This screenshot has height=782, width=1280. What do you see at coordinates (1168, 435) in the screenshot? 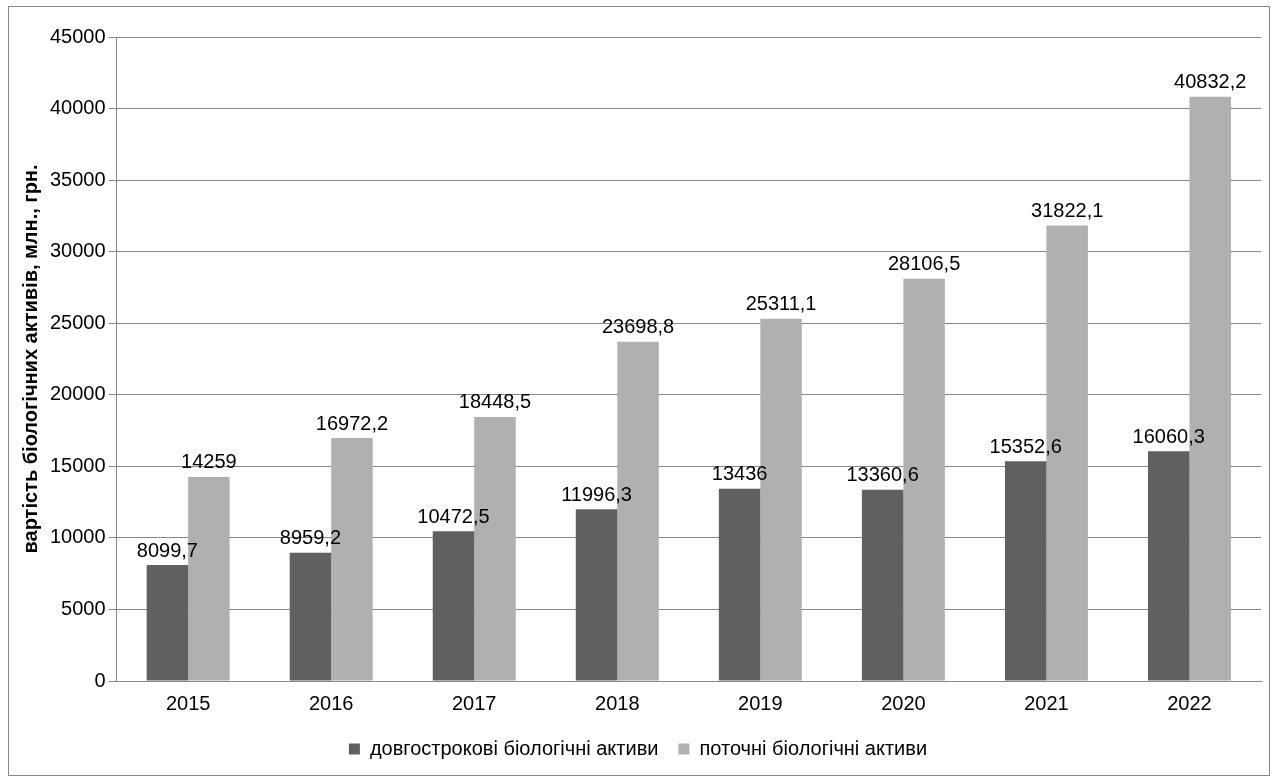
I see `data-label: 16060,3` at bounding box center [1168, 435].